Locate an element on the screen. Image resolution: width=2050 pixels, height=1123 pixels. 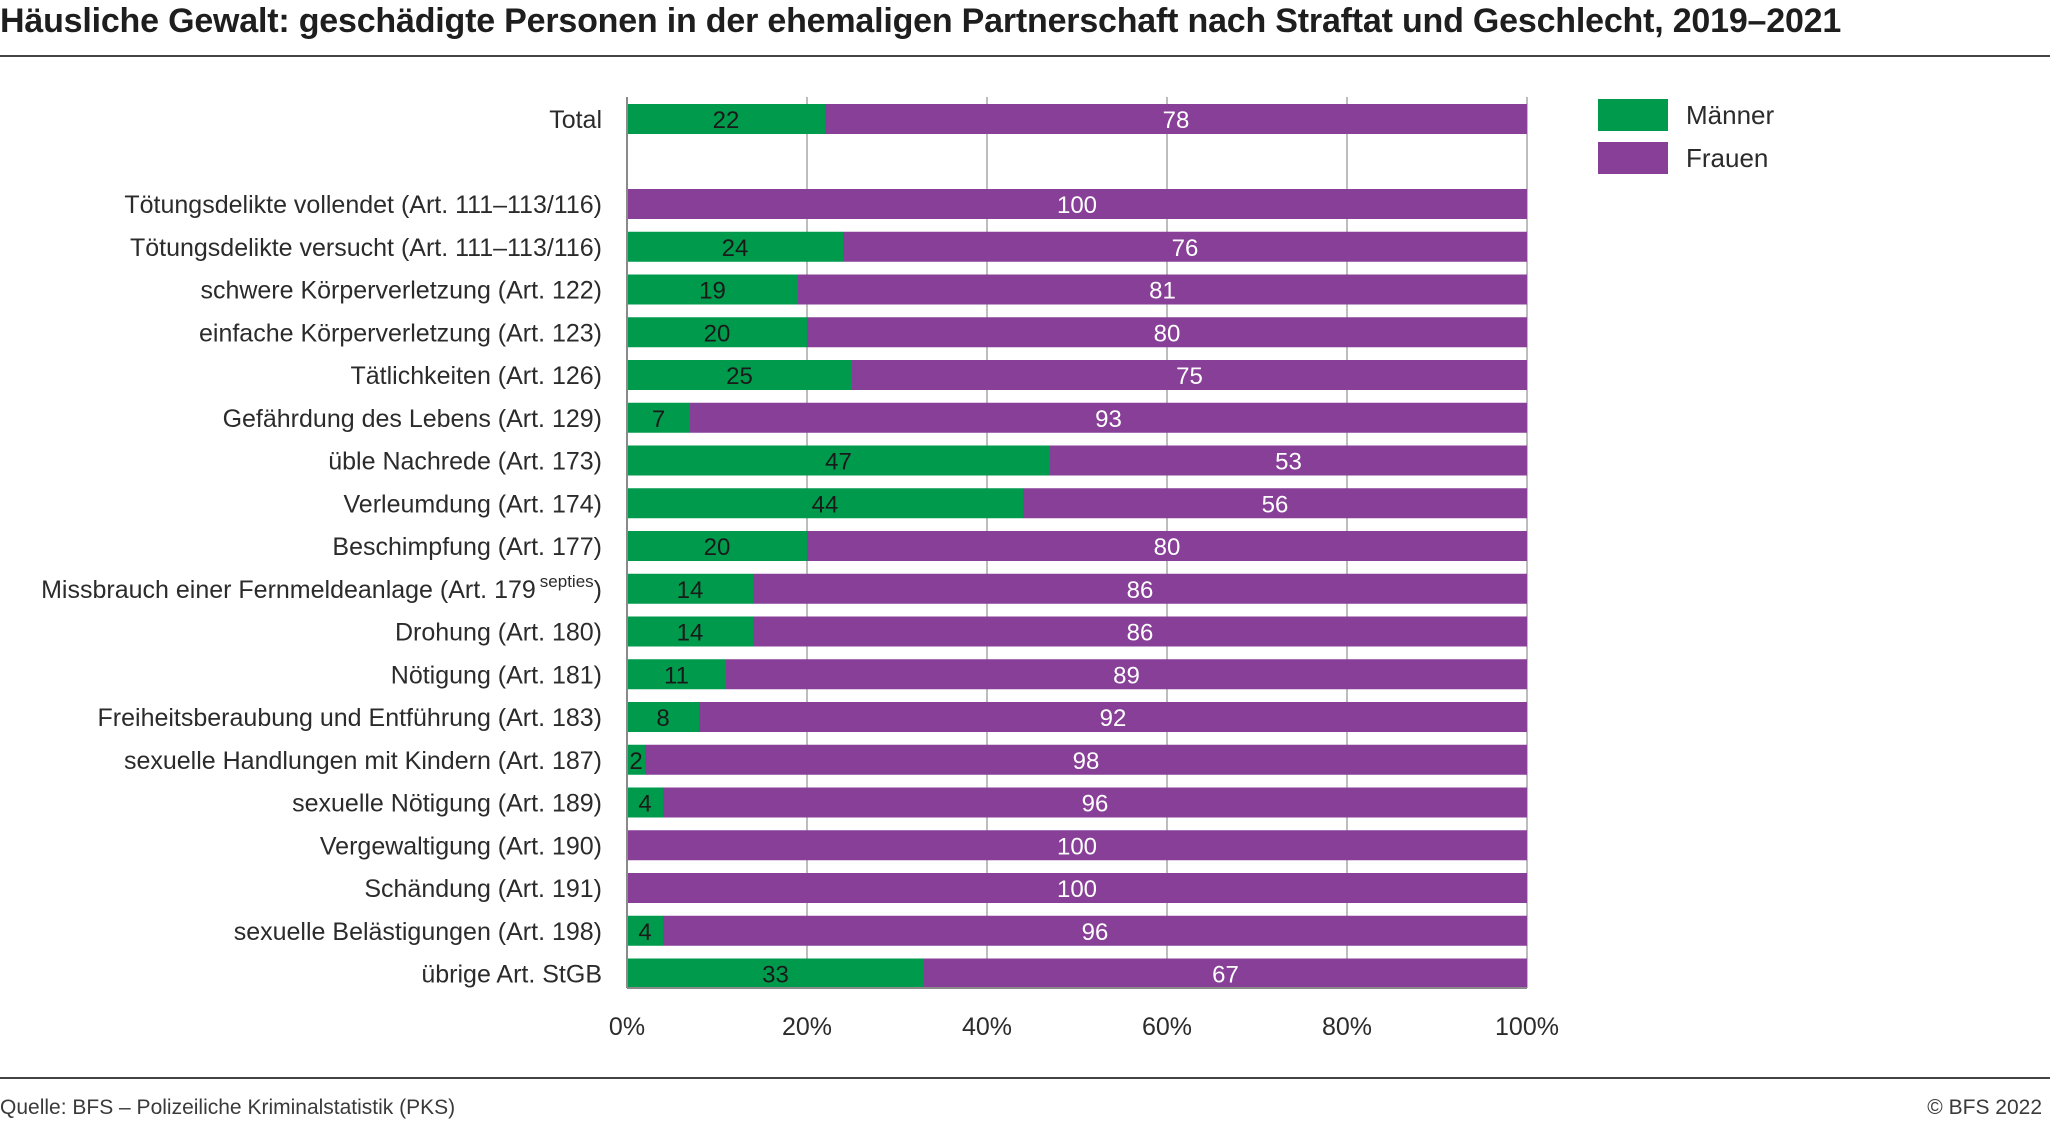
data-label: 47 is located at coordinates (838, 462).